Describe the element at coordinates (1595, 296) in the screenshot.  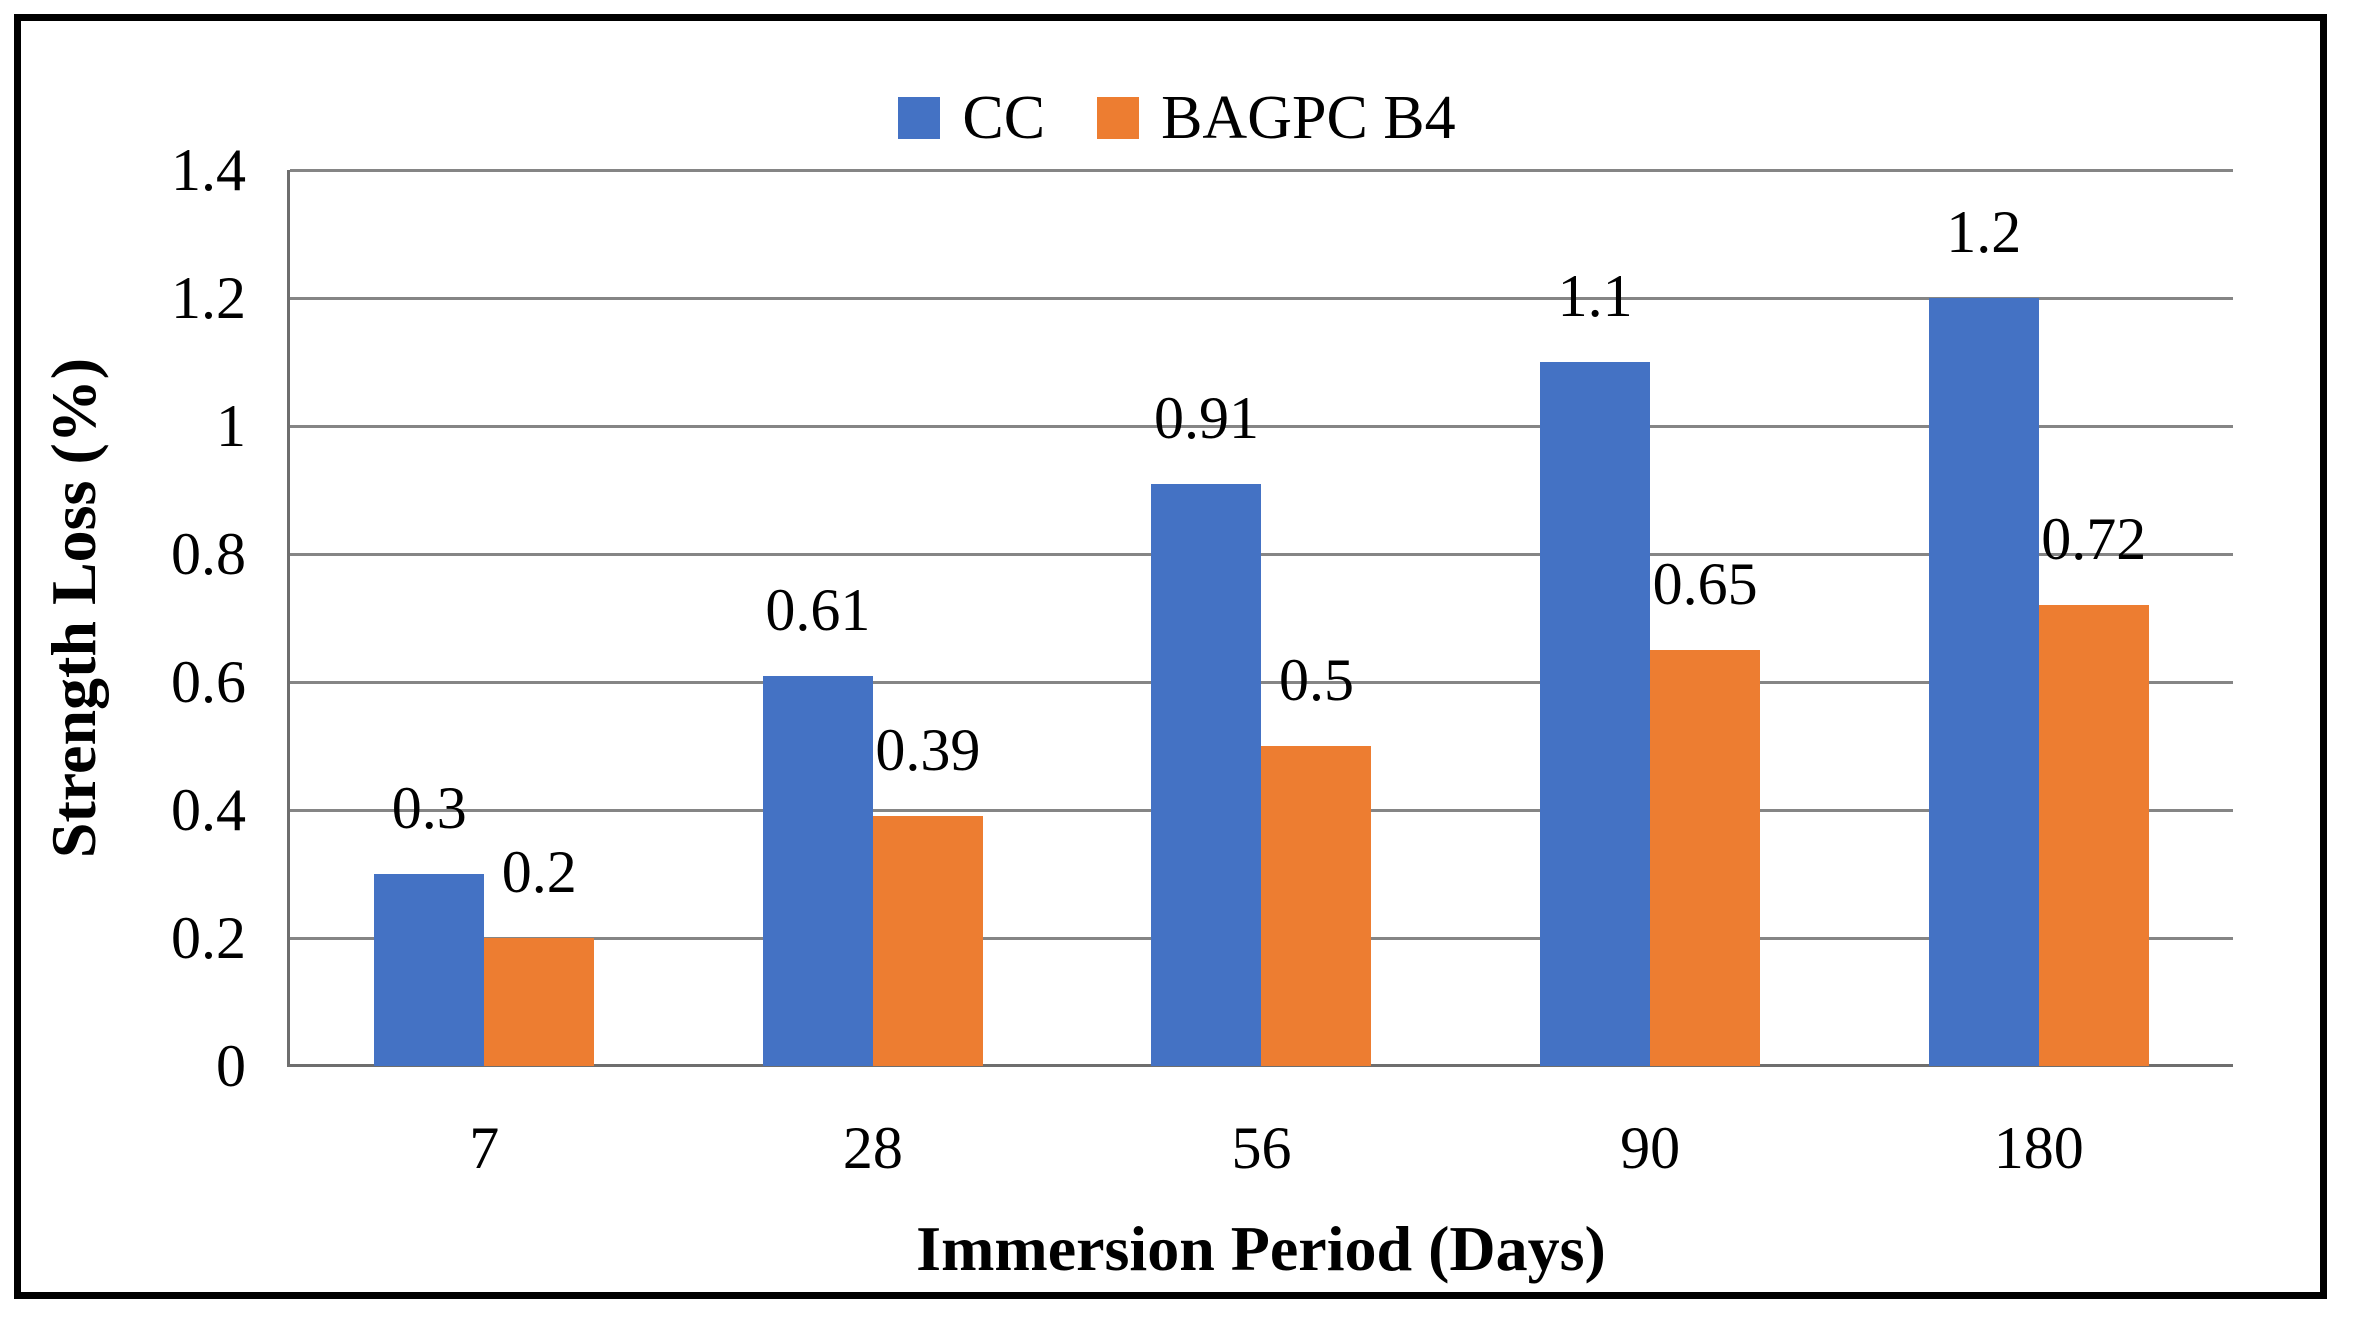
I see `data-label-cc-90: 1.1` at that location.